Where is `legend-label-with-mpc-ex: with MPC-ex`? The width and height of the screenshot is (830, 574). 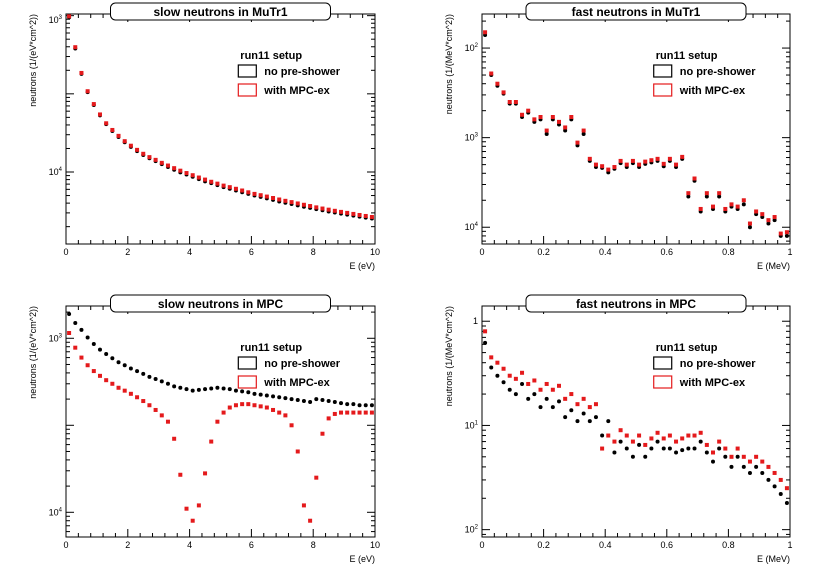
legend-label-with-mpc-ex: with MPC-ex is located at coordinates (296, 91).